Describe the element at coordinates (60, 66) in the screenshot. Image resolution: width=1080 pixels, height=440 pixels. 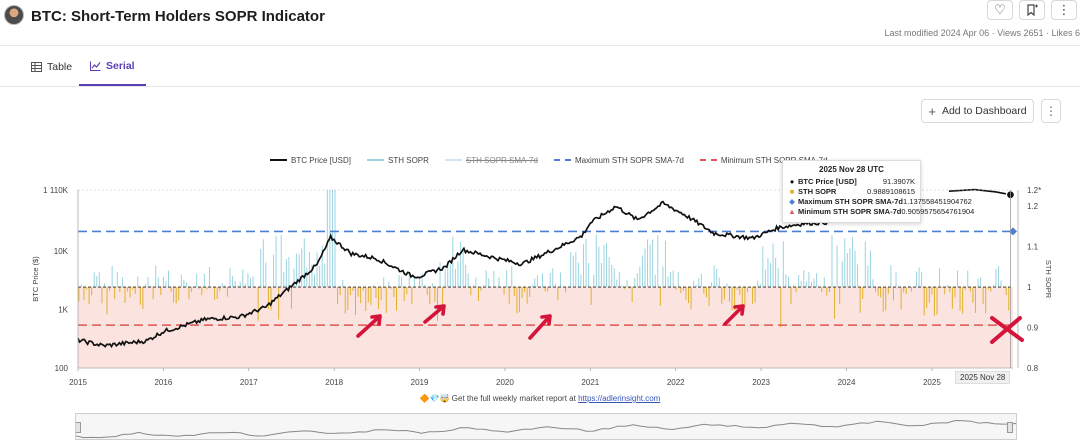
I see `tab-table-label: Table` at that location.